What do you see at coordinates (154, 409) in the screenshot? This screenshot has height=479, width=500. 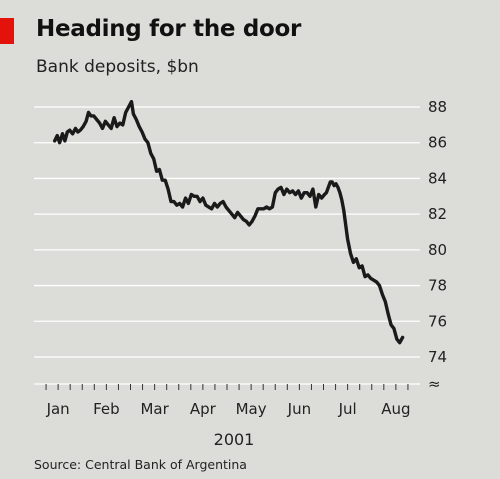 I see `x-tick-label: Mar` at bounding box center [154, 409].